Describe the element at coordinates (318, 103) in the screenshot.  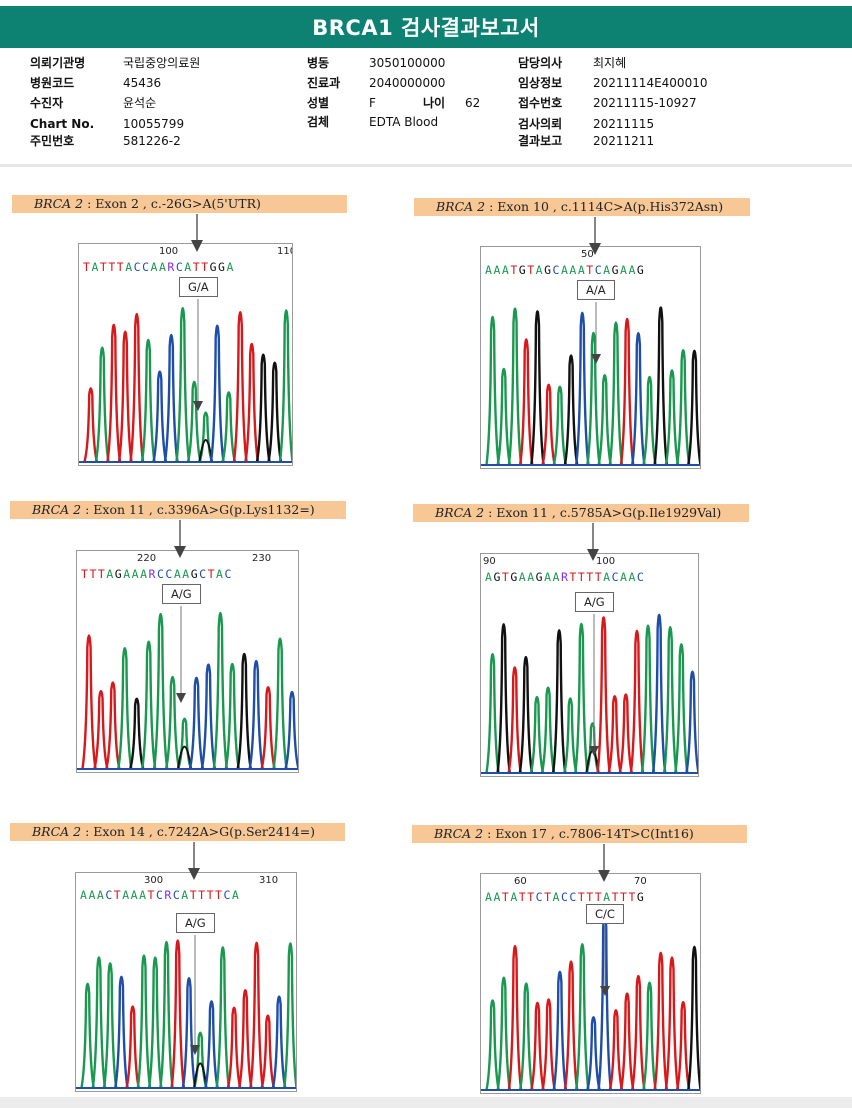
I see `info-key: 성별` at that location.